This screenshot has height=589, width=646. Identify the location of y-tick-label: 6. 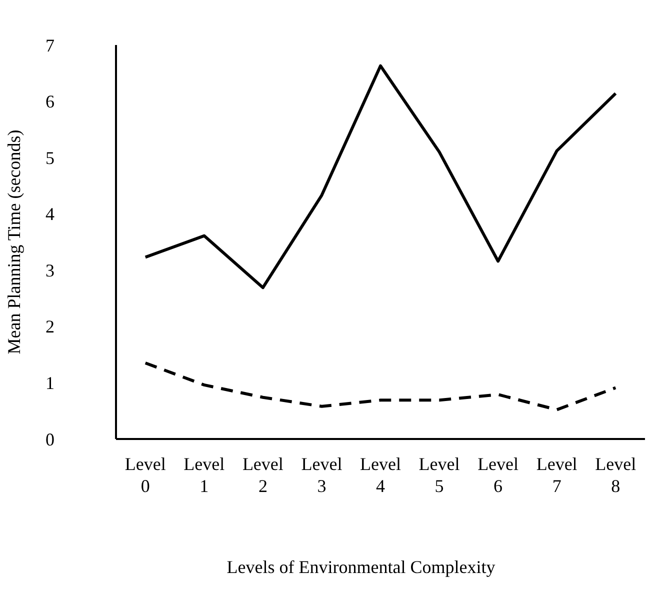
(50, 102).